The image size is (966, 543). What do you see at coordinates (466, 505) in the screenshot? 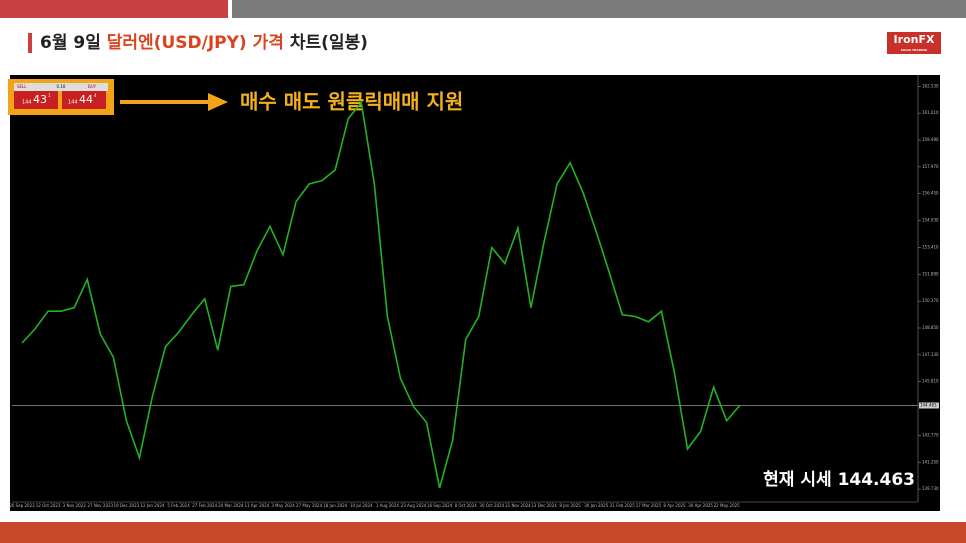
I see `x-tick-label: 8 Oct 2024` at bounding box center [466, 505].